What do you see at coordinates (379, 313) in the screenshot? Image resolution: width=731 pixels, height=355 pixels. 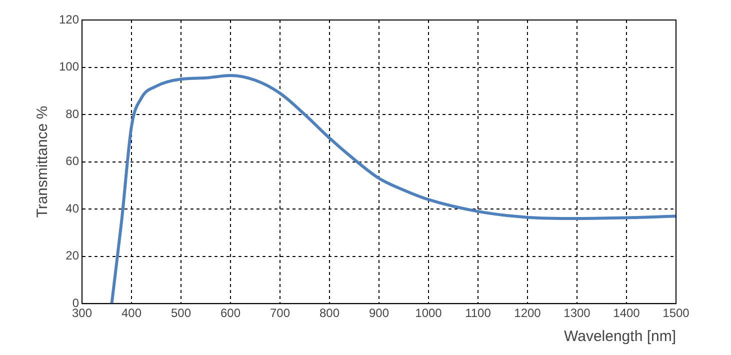 I see `x-tick-label: 900` at bounding box center [379, 313].